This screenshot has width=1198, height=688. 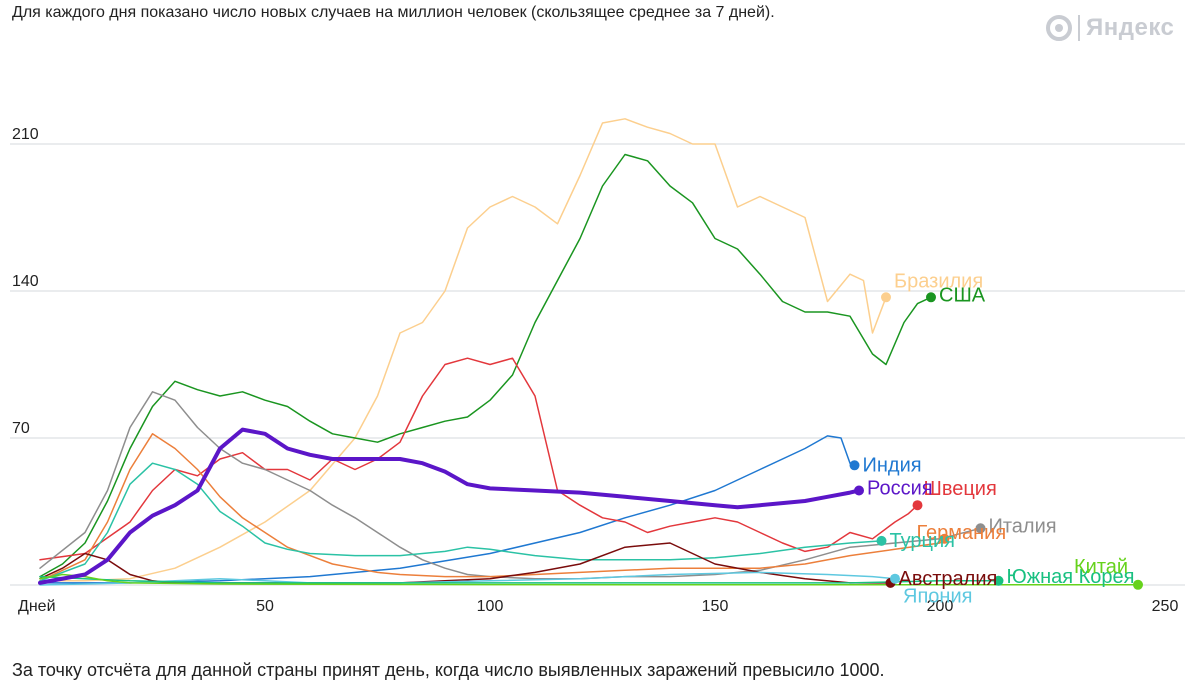 What do you see at coordinates (962, 533) in the screenshot?
I see `series-label: Германия` at bounding box center [962, 533].